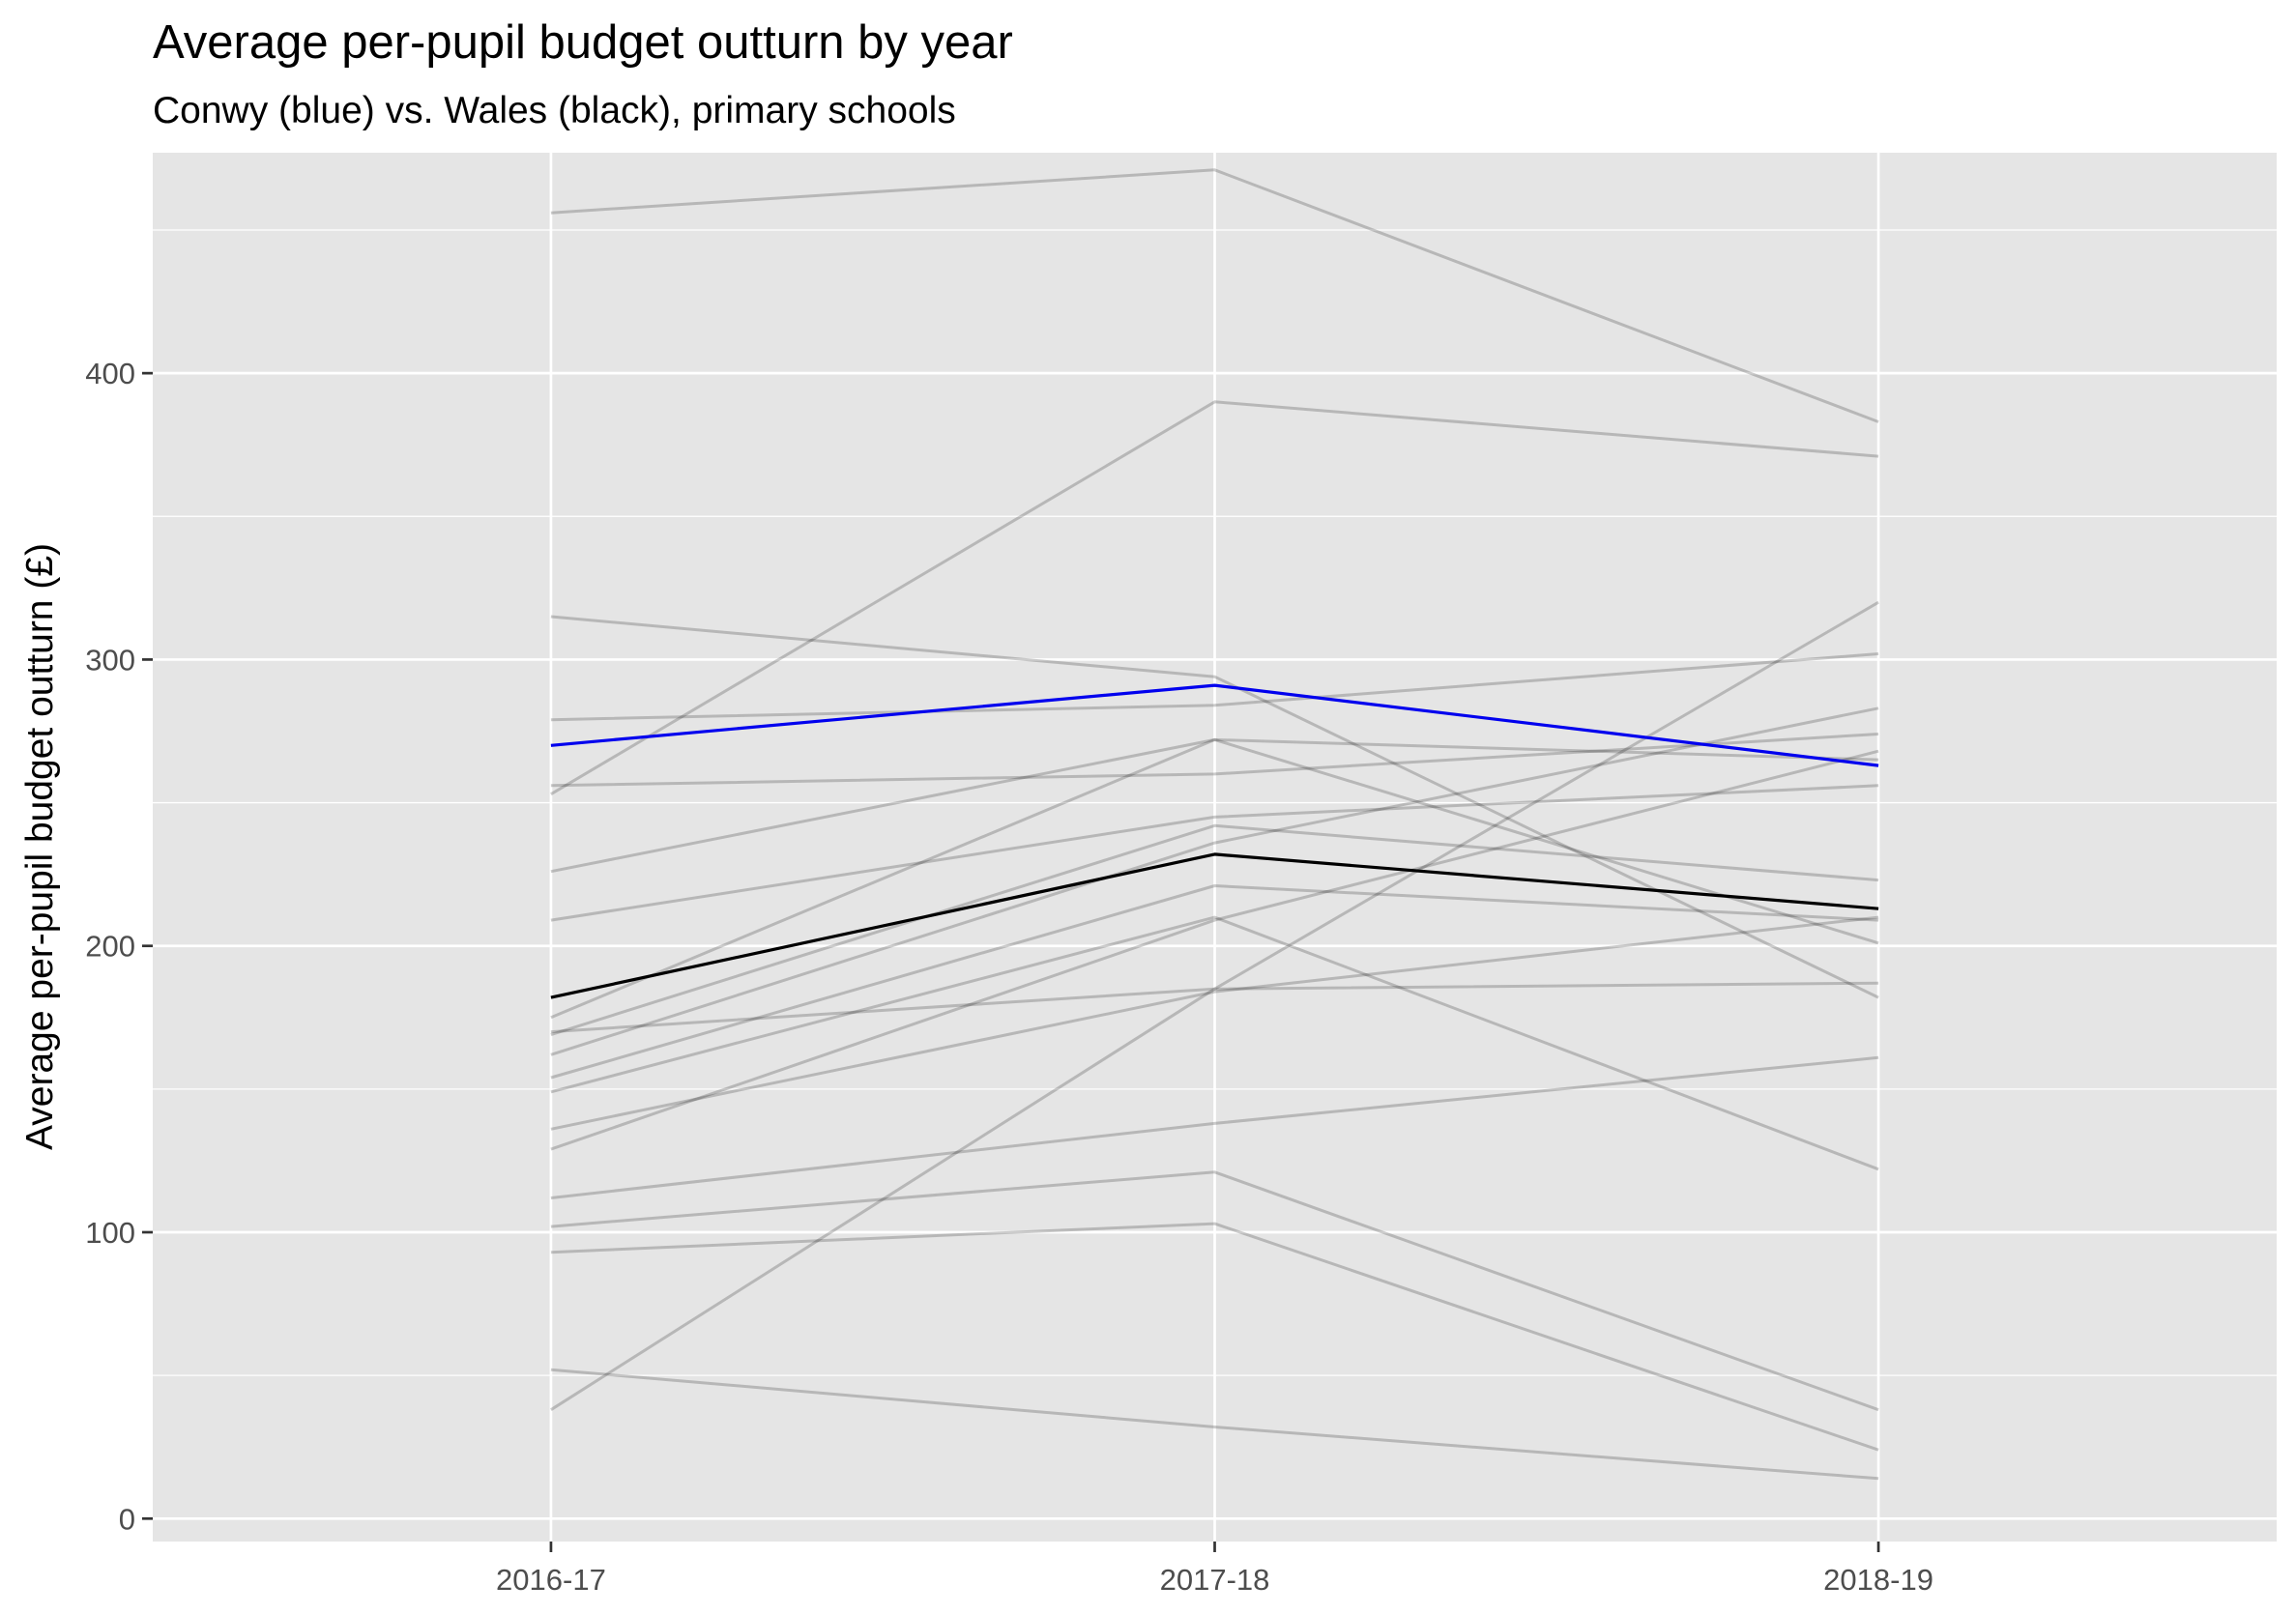 The width and height of the screenshot is (2296, 1614). What do you see at coordinates (110, 1233) in the screenshot?
I see `y-tick-label: 100` at bounding box center [110, 1233].